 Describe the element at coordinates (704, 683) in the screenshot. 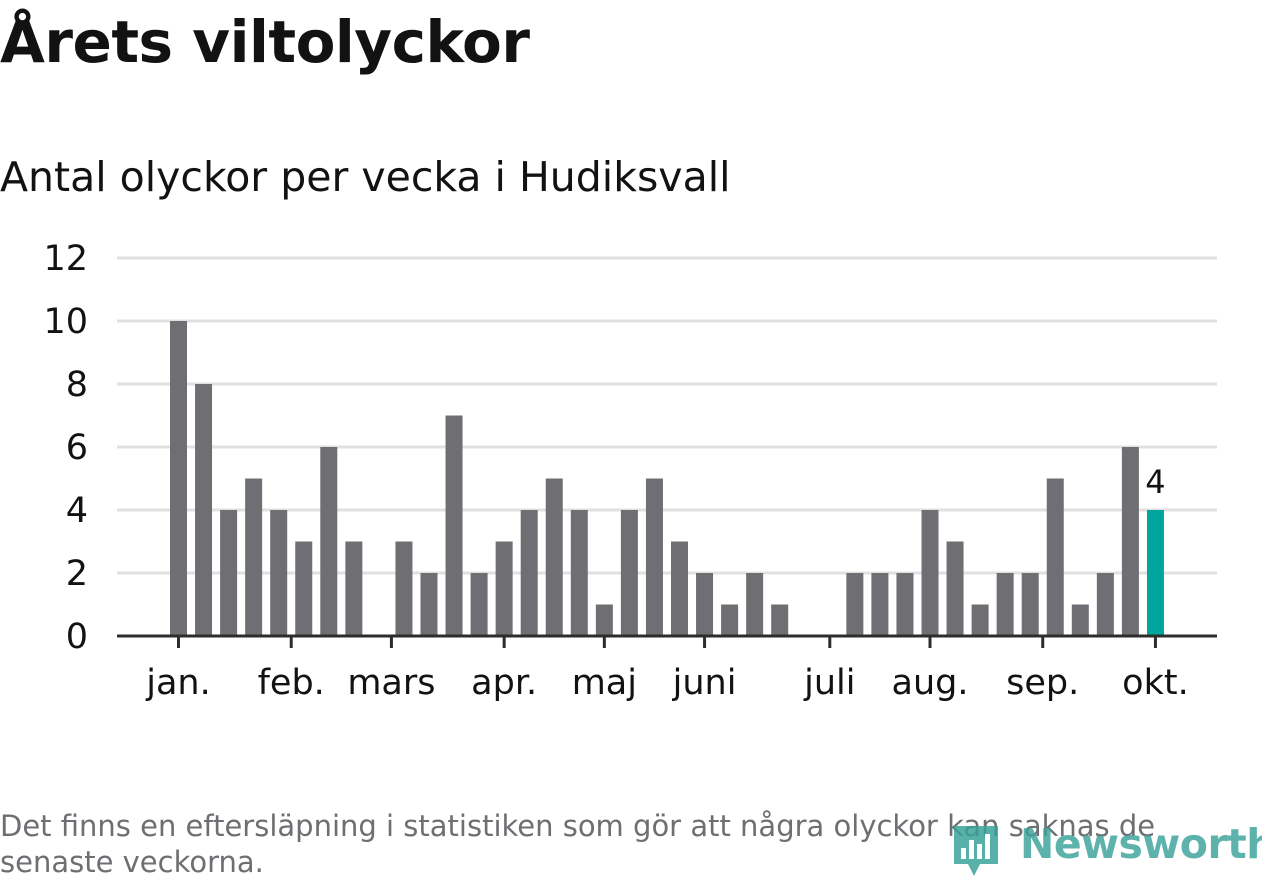

I see `x-tick-label: juni` at that location.